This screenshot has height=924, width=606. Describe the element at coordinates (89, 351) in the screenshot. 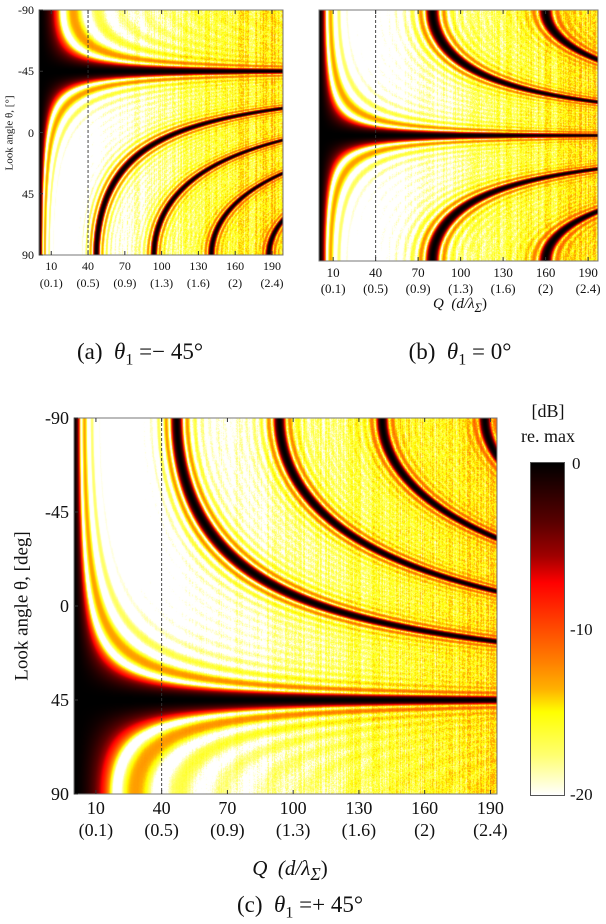

I see `caption-label: (a)` at that location.